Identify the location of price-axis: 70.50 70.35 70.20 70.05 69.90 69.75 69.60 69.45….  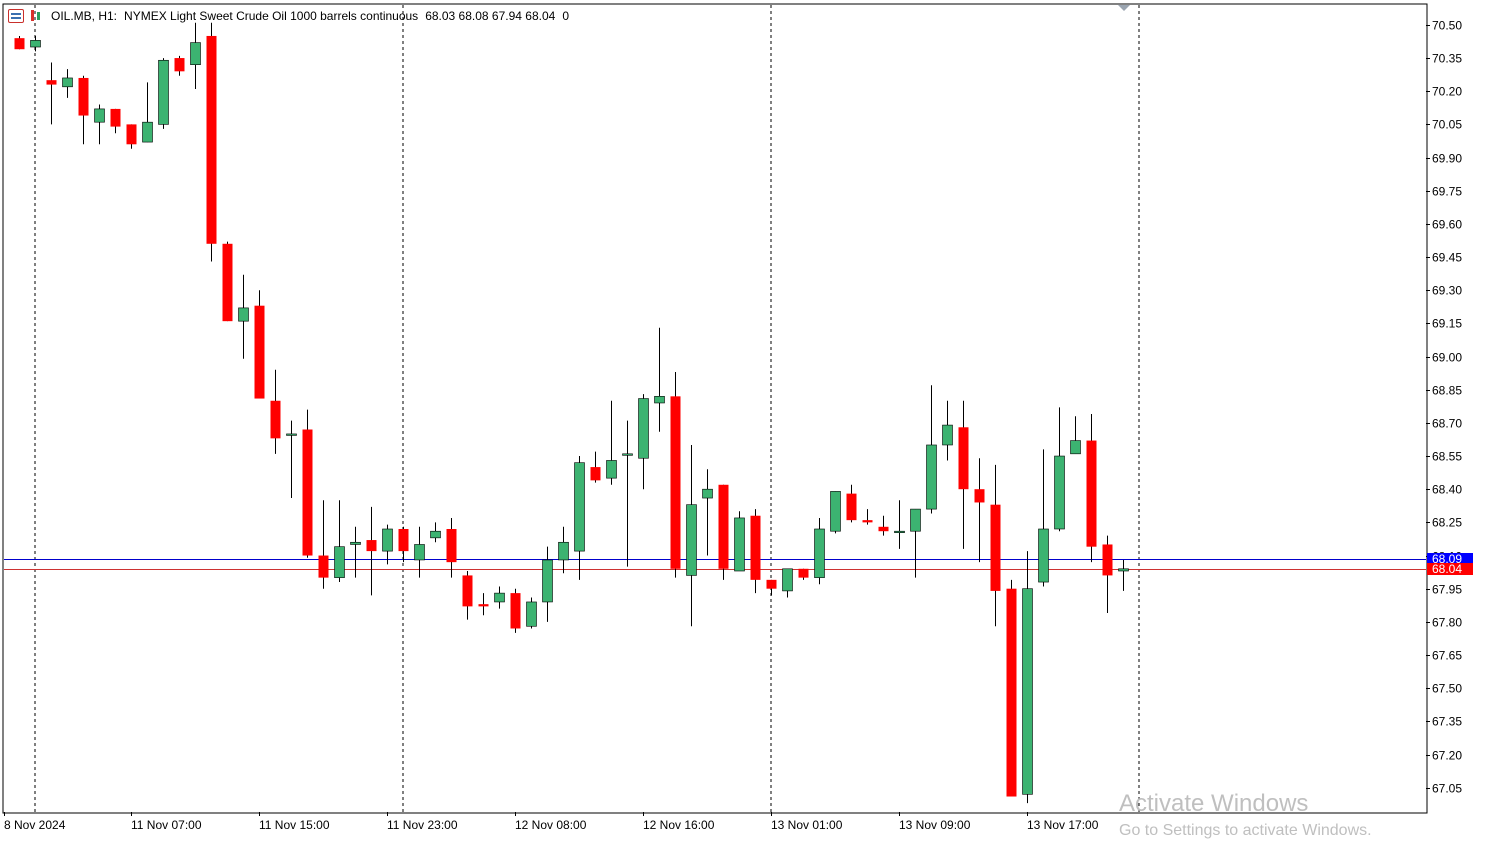
(1444, 407).